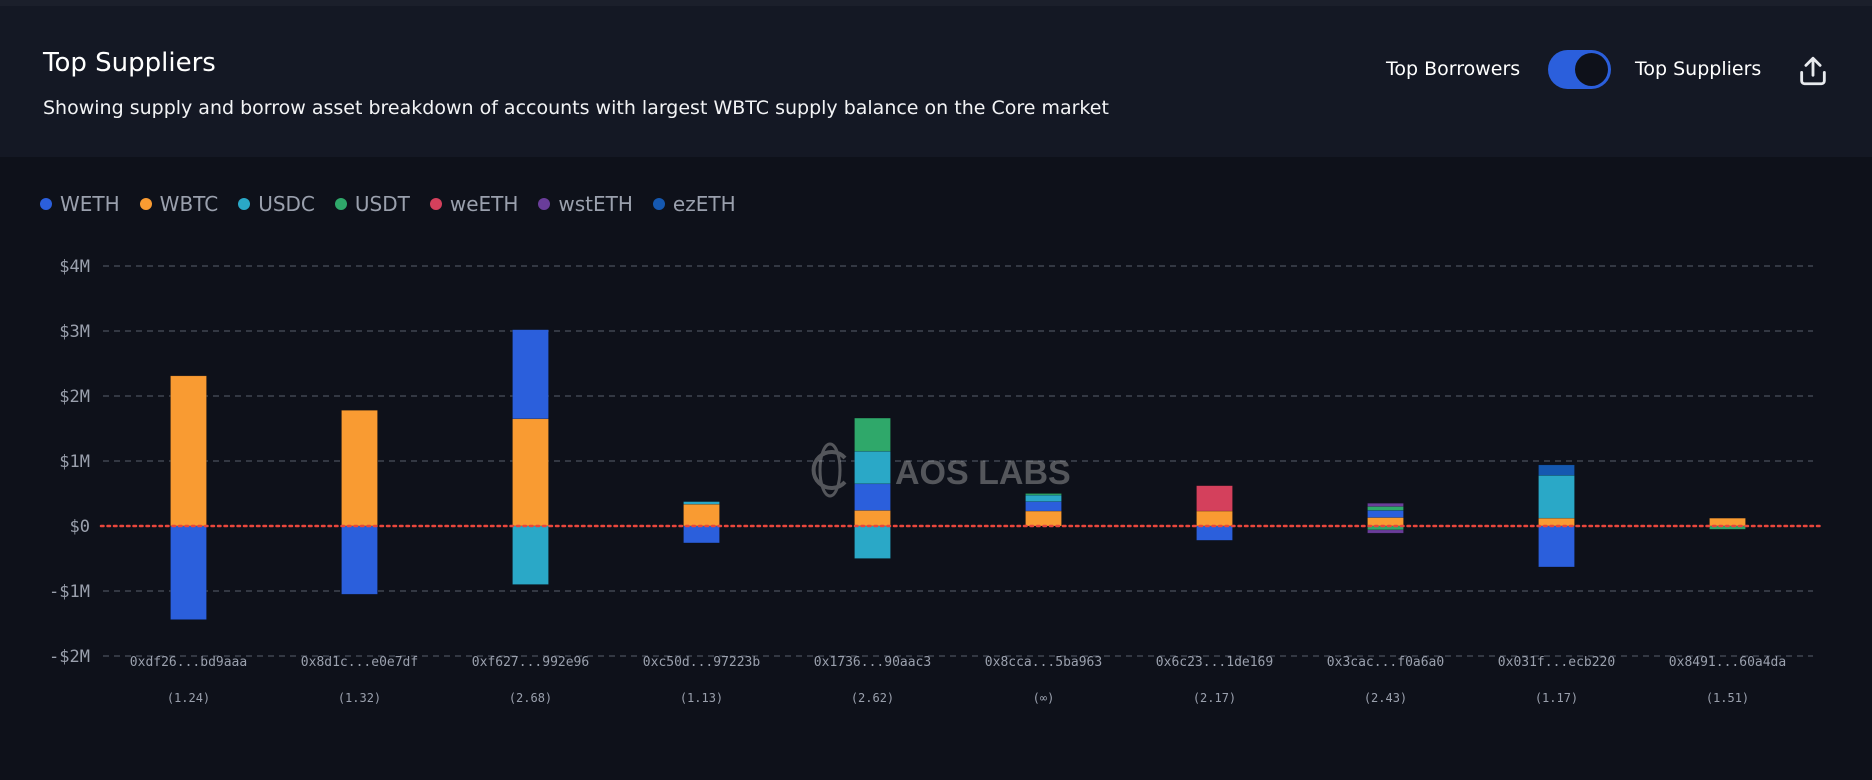 This screenshot has width=1872, height=780. I want to click on legend-label: WETH, so click(90, 204).